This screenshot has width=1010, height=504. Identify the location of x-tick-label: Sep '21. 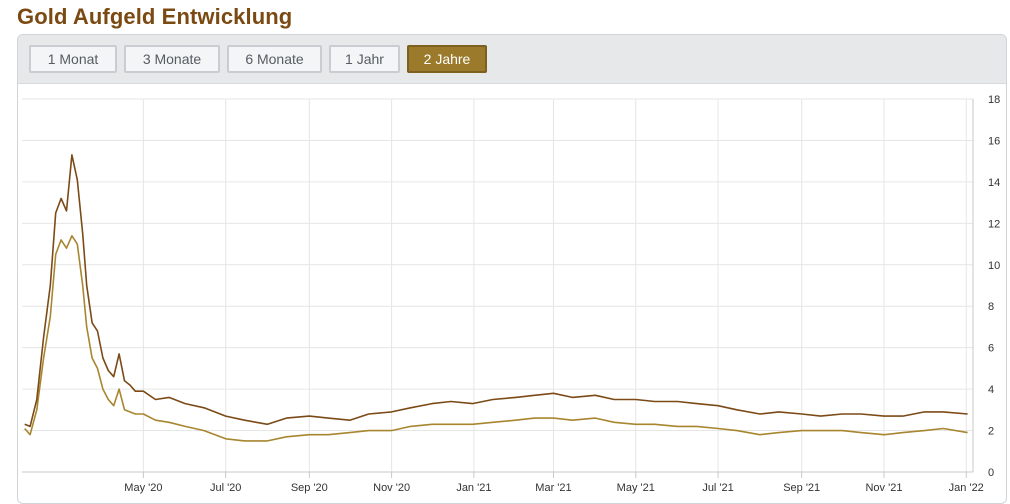
(801, 488).